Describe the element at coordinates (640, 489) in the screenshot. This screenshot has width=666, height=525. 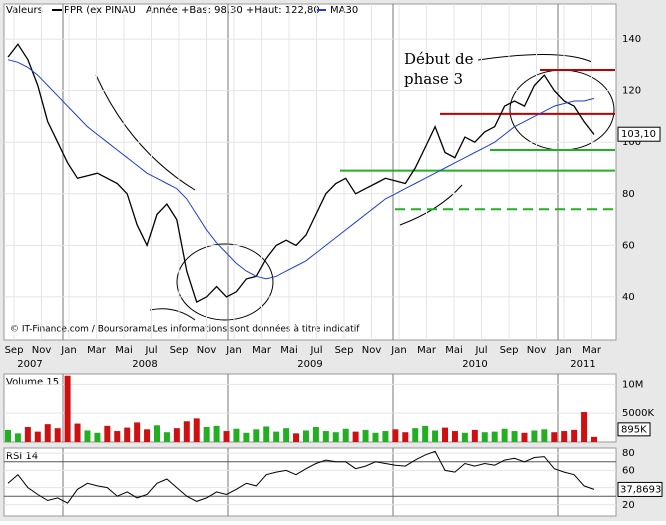
I see `last-value: 37,8693` at that location.